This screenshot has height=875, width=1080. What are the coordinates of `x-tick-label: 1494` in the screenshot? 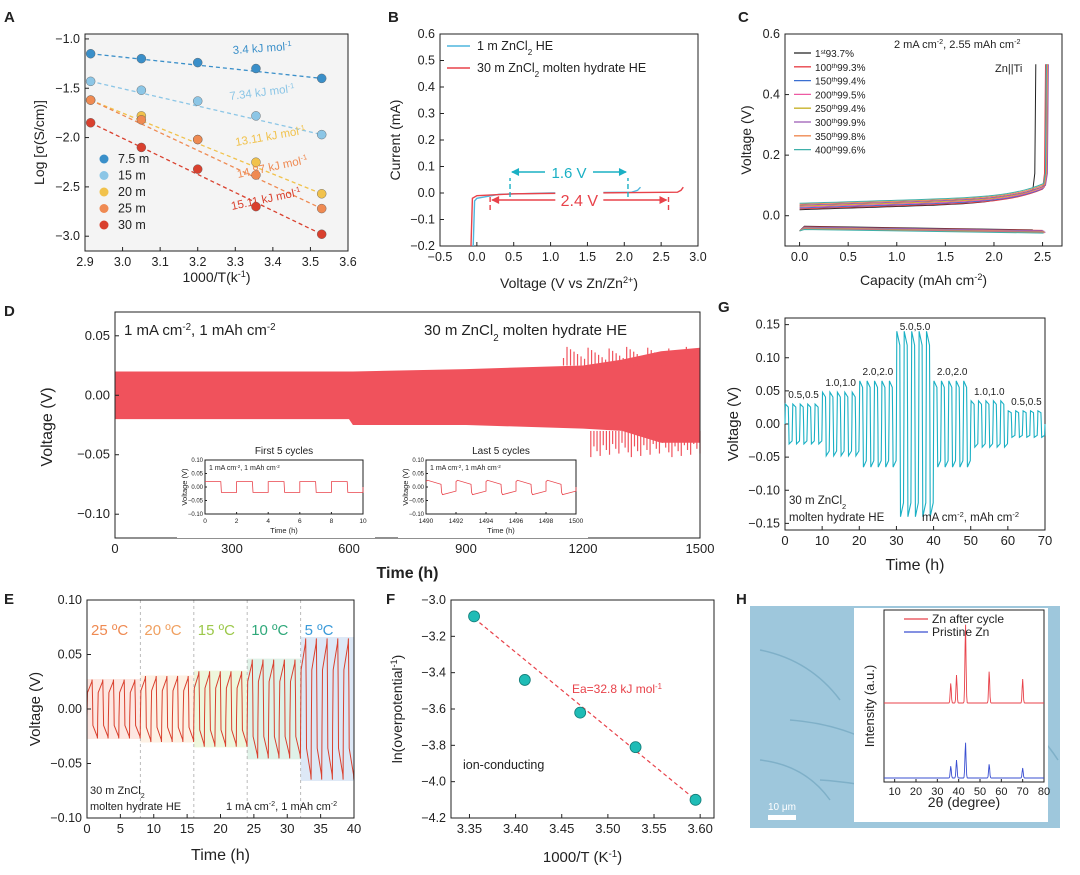 It's located at (486, 521).